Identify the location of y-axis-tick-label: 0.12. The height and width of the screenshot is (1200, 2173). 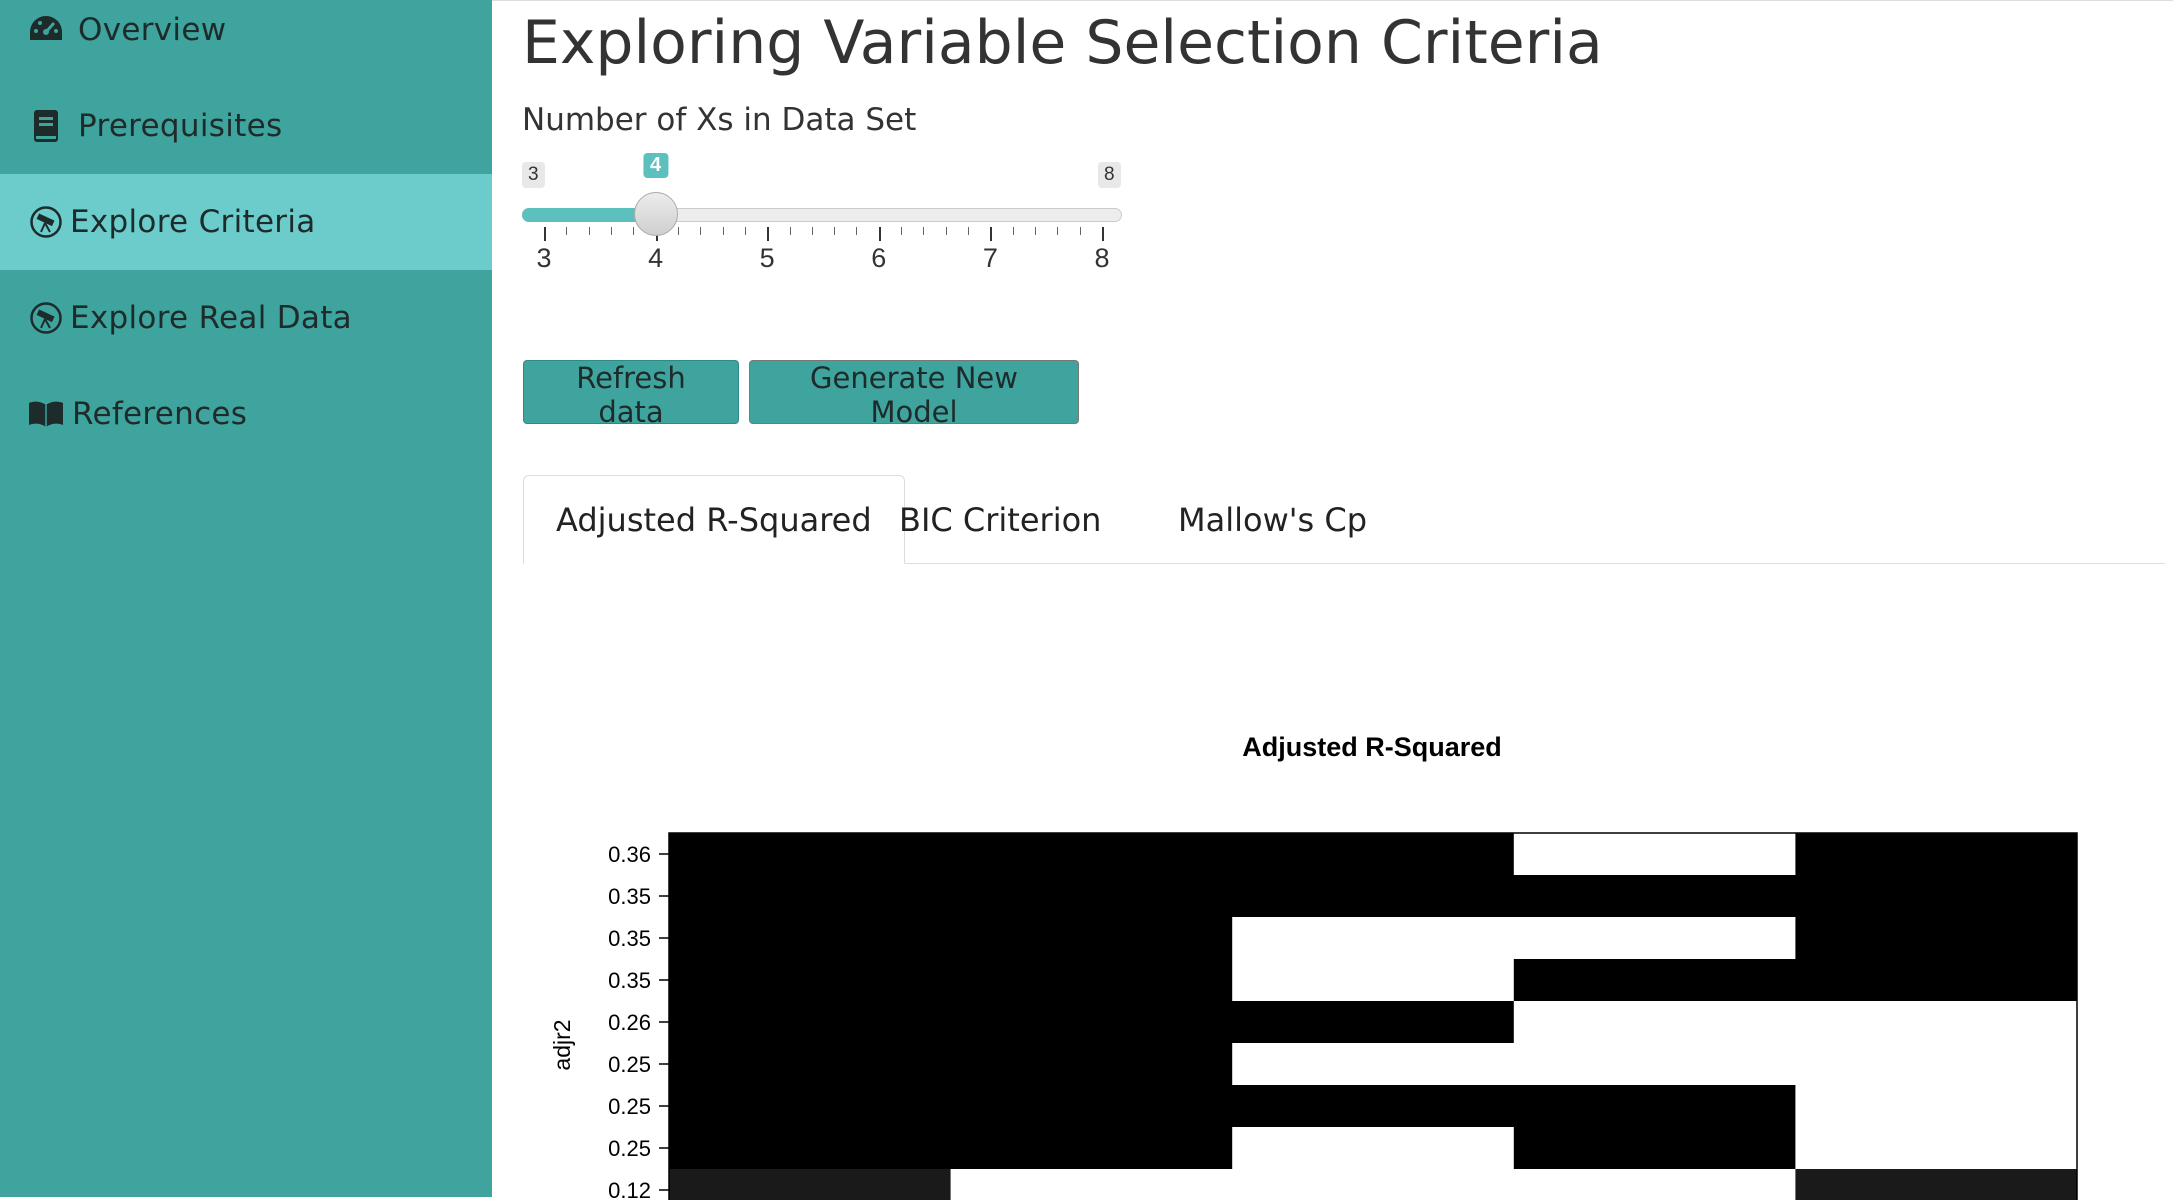
(629, 1189).